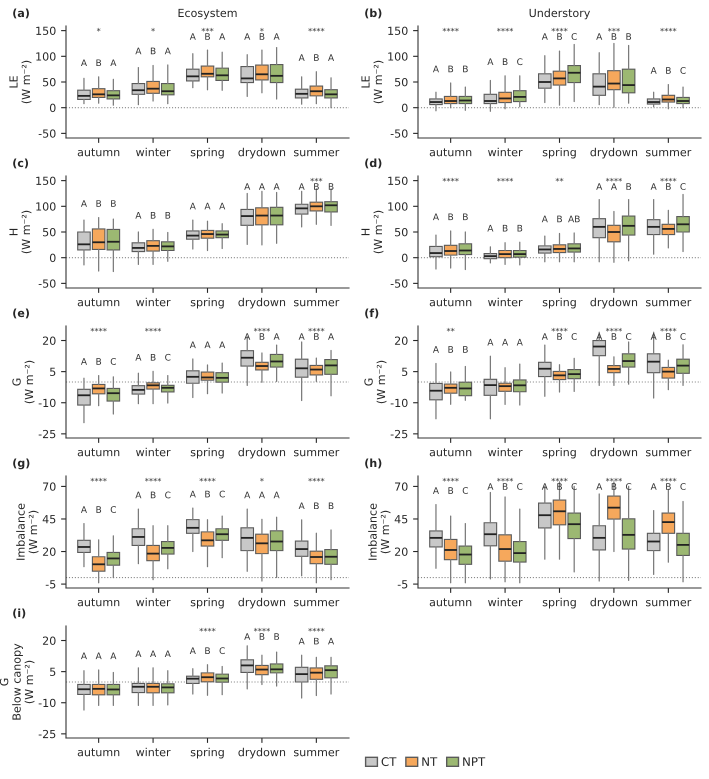  I want to click on legend-label: NT, so click(430, 761).